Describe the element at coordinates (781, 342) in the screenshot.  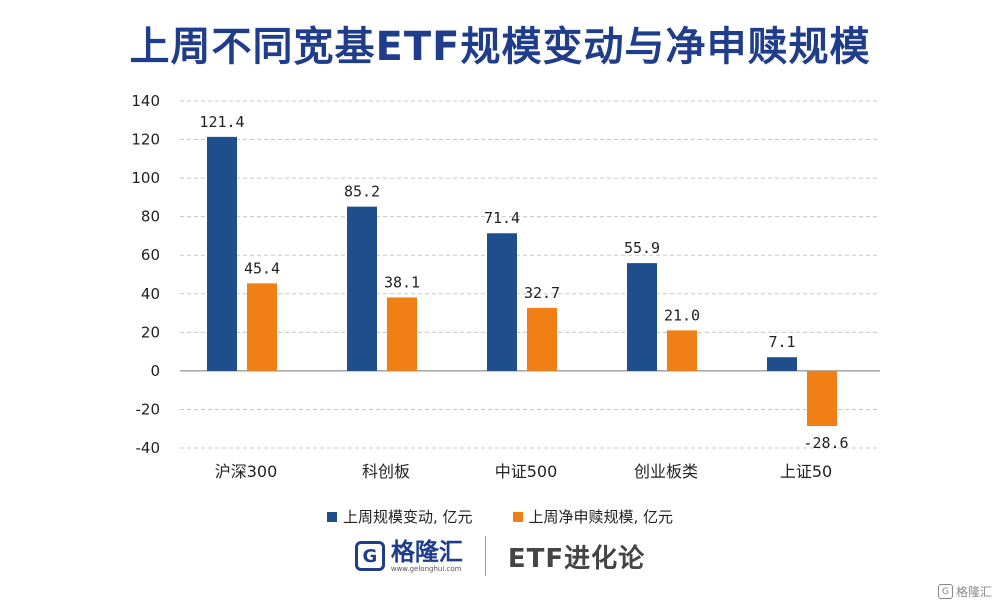
I see `data-label: 7.1` at that location.